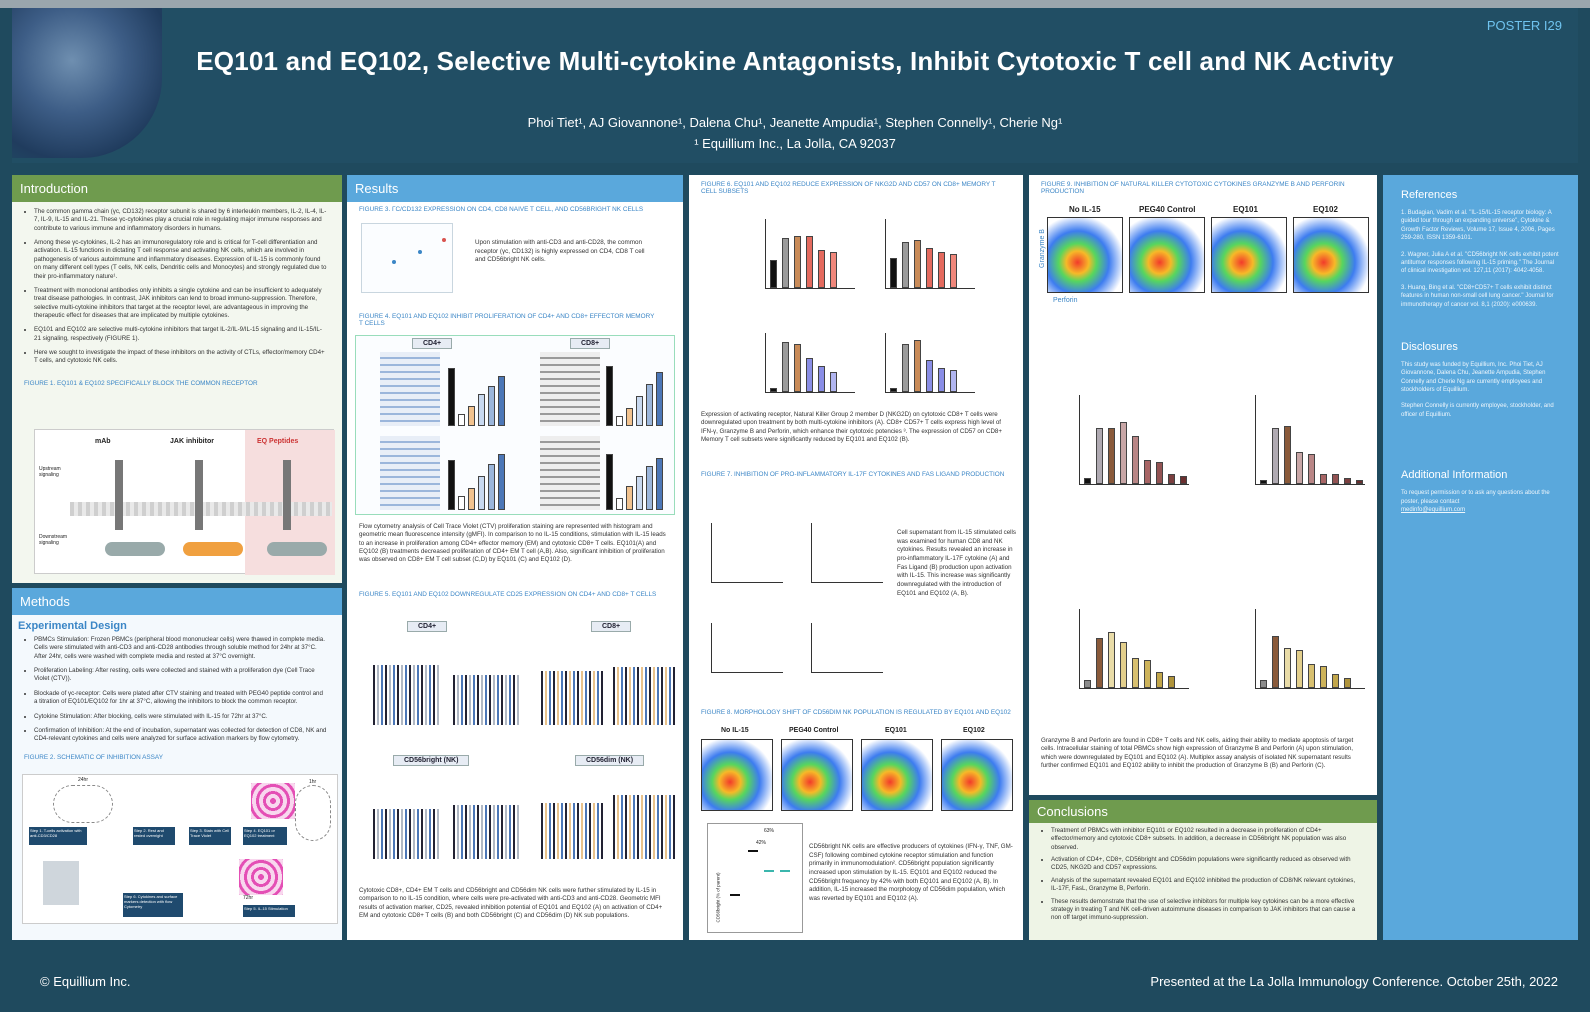  What do you see at coordinates (93, 757) in the screenshot?
I see `figure2-caption: FIGURE 2. SCHEMATIC OF INHIBITION ASSAY` at bounding box center [93, 757].